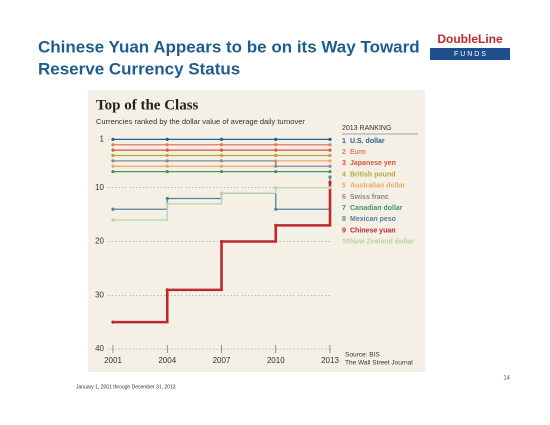 The height and width of the screenshot is (425, 550). I want to click on page-number: 14, so click(506, 379).